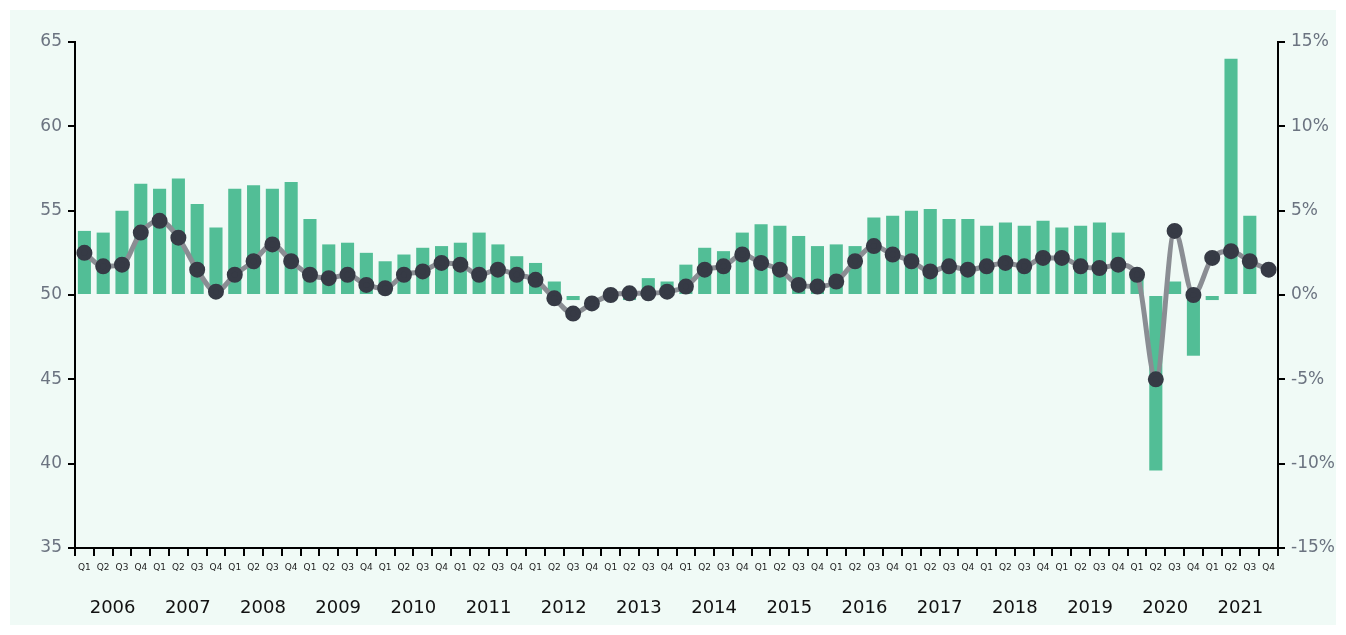  What do you see at coordinates (1310, 124) in the screenshot?
I see `y2-tick-label: 10%` at bounding box center [1310, 124].